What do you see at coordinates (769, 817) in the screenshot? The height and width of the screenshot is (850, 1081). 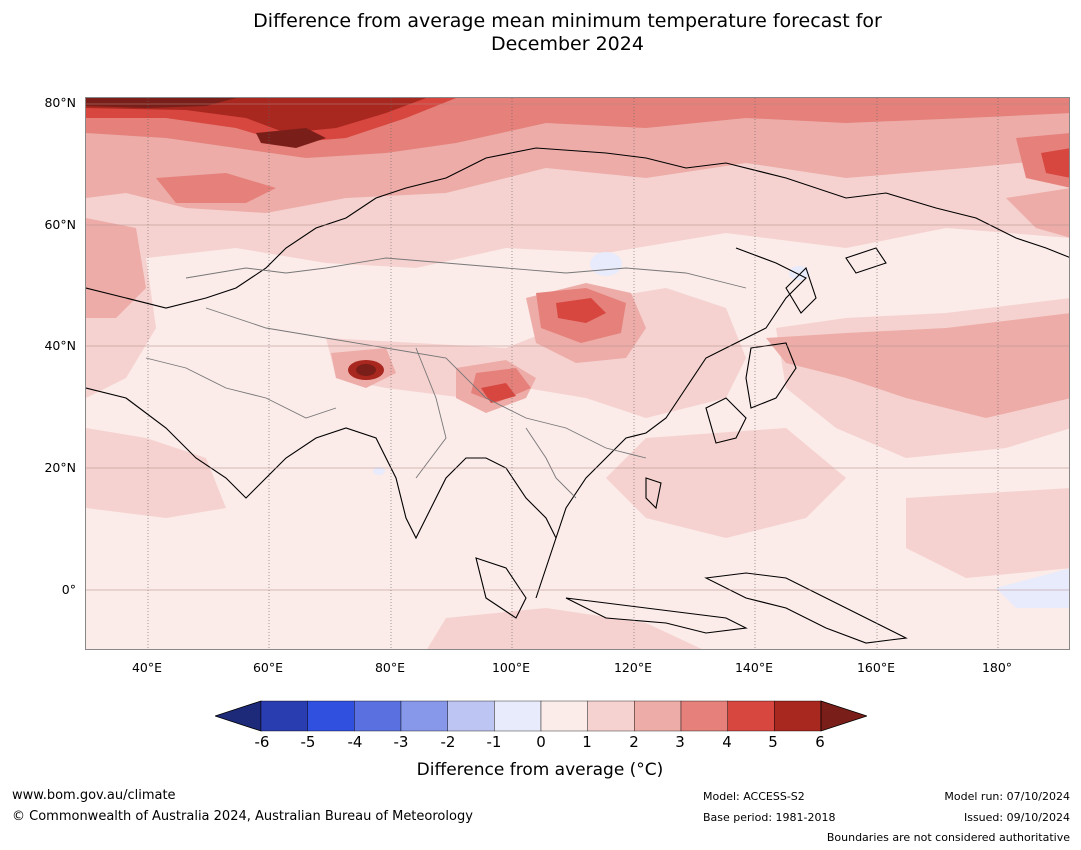 I see `footer-base-period: Base period: 1981-2018` at bounding box center [769, 817].